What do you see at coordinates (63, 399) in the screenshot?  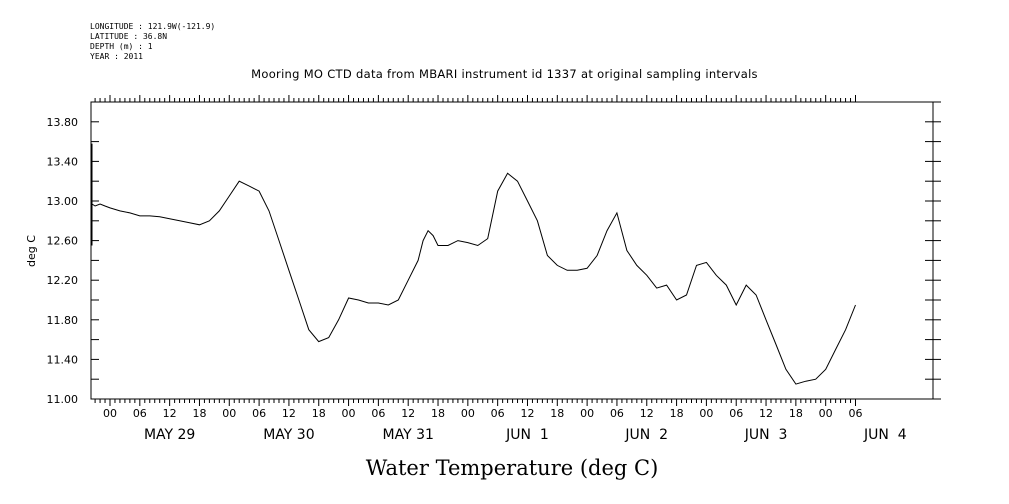 I see `y-tick-label: 11.00` at bounding box center [63, 399].